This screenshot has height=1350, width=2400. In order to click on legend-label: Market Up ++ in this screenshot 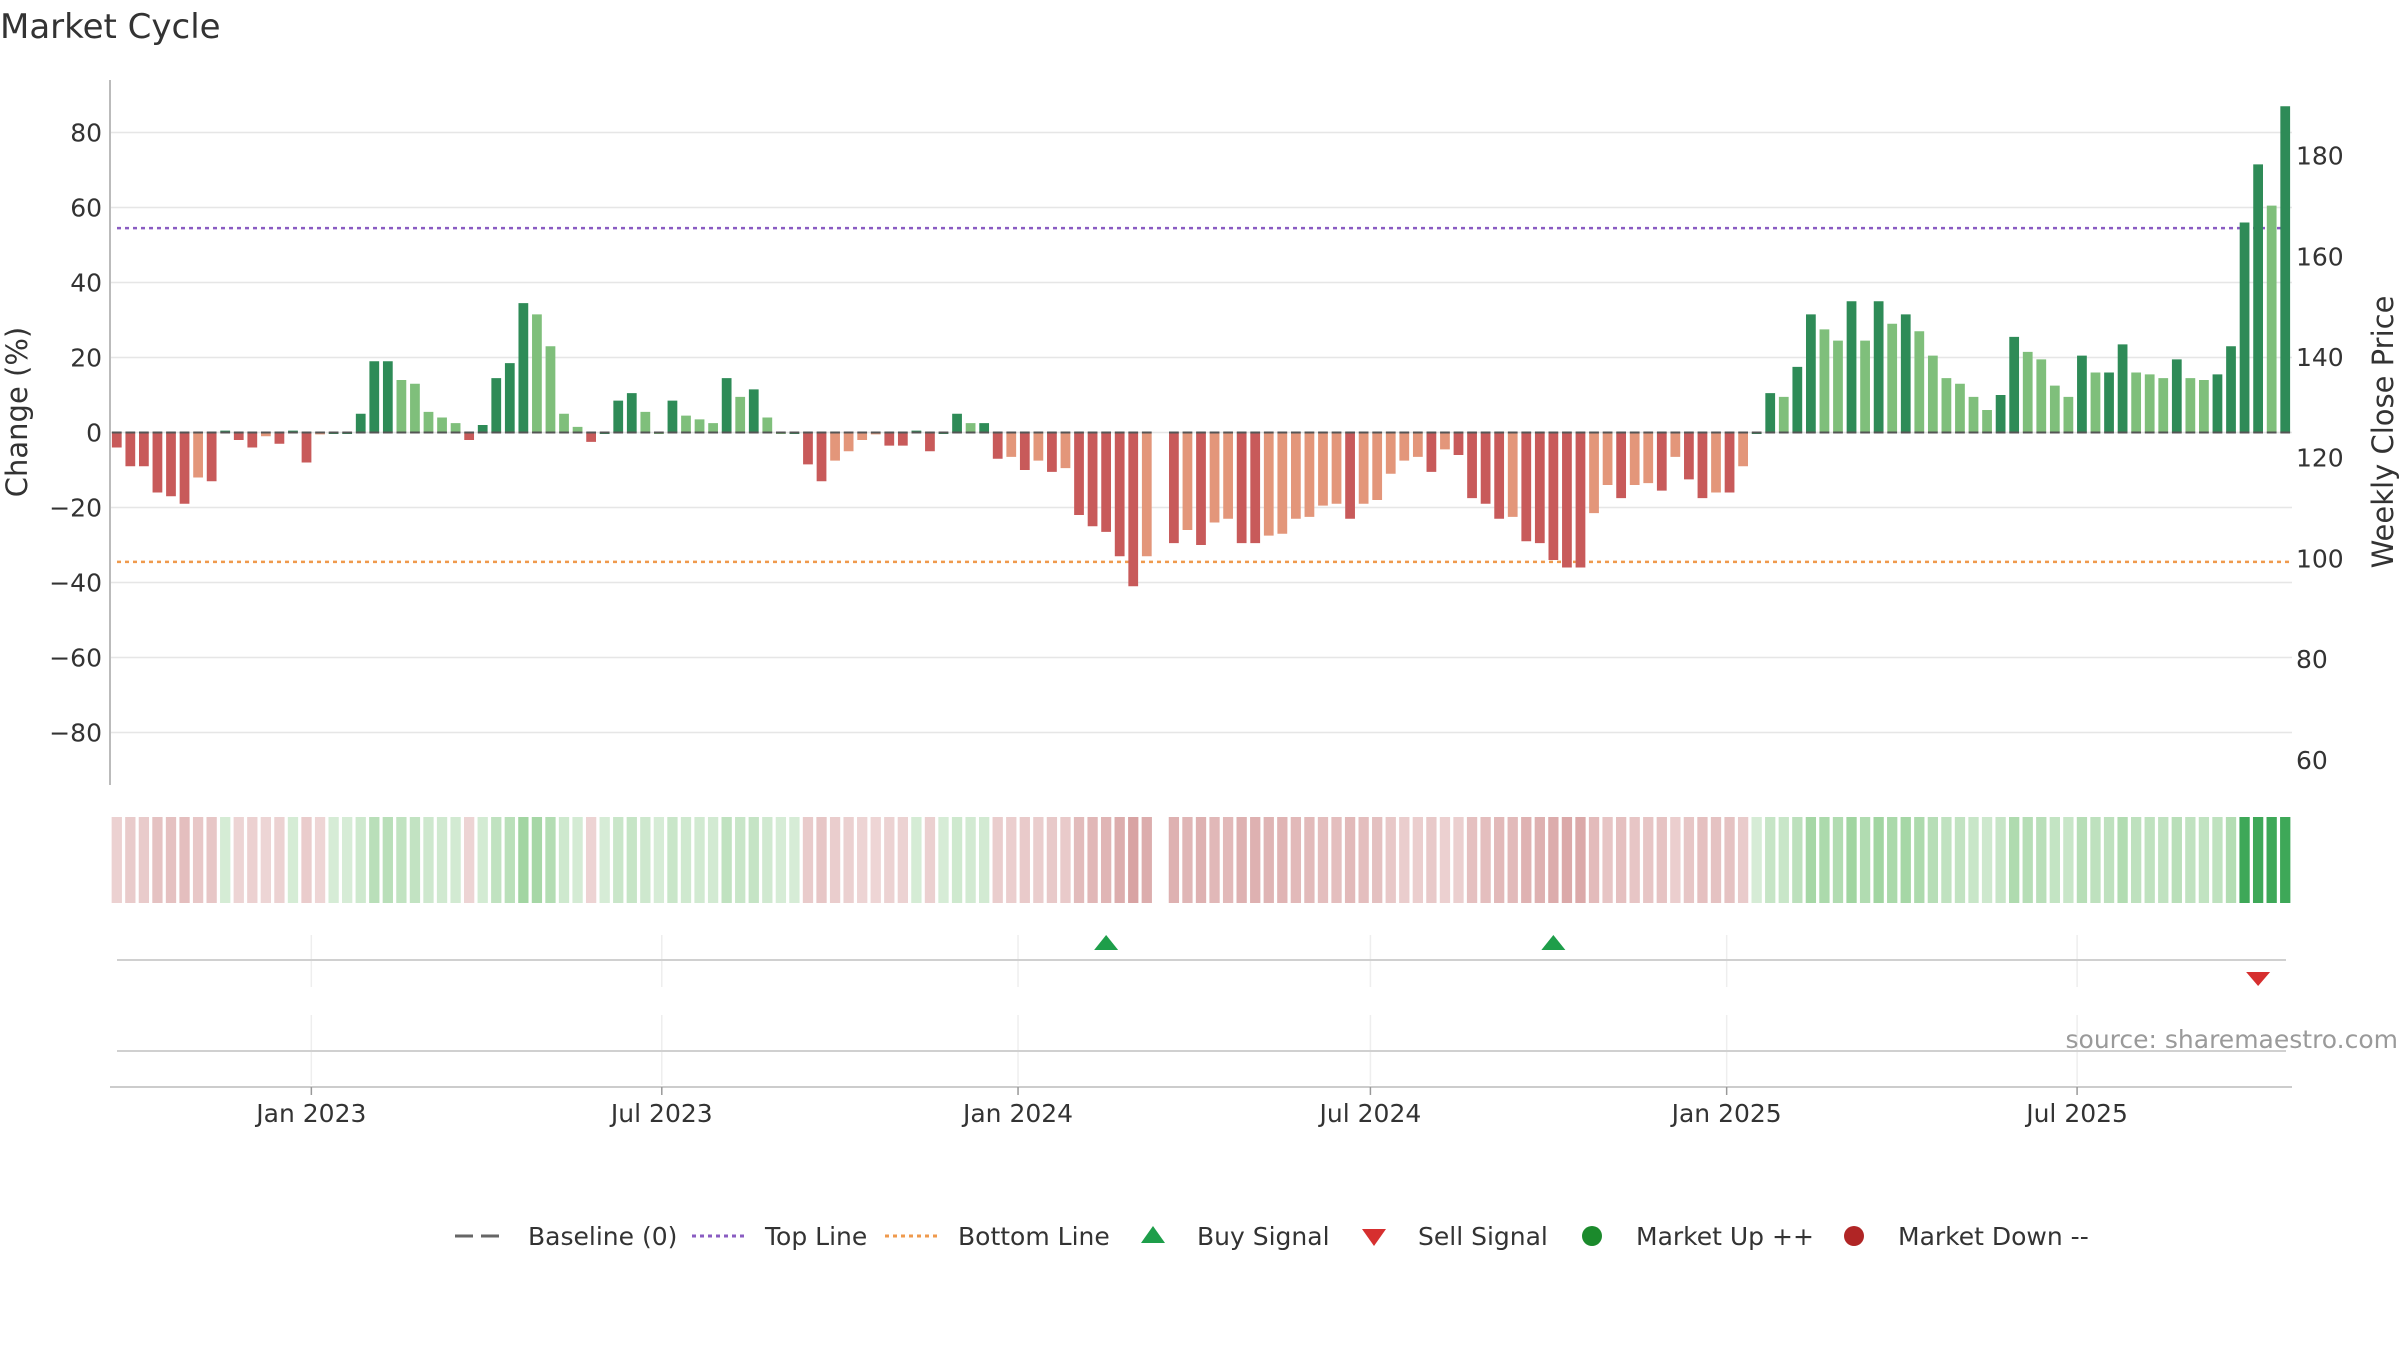, I will do `click(1725, 1236)`.